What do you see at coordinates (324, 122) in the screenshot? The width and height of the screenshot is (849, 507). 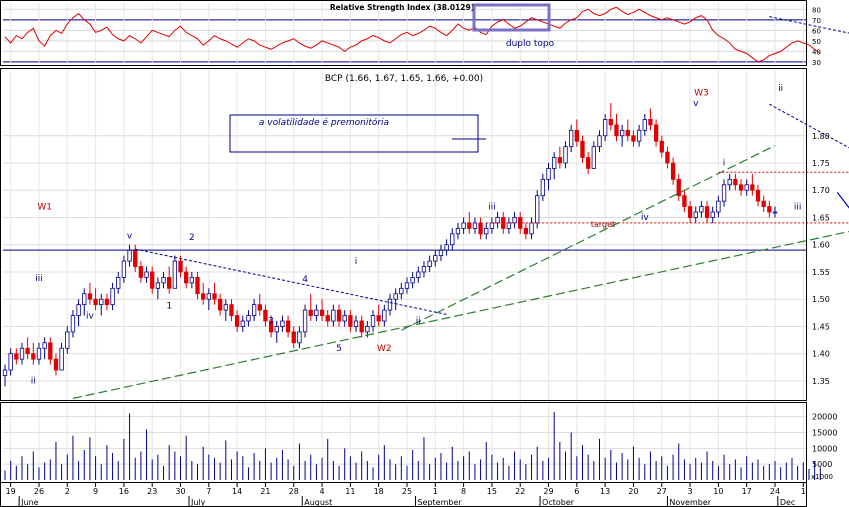 I see `volatility-note-text: a volatilidade é premonitória` at bounding box center [324, 122].